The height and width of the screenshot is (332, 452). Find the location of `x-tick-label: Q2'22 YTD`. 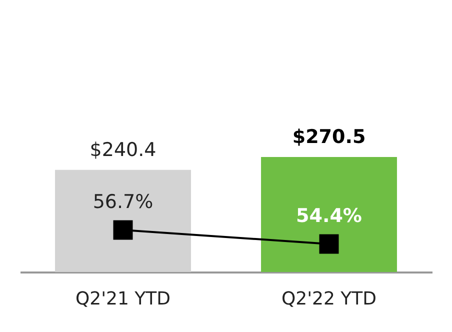

x-tick-label: Q2'22 YTD is located at coordinates (329, 299).